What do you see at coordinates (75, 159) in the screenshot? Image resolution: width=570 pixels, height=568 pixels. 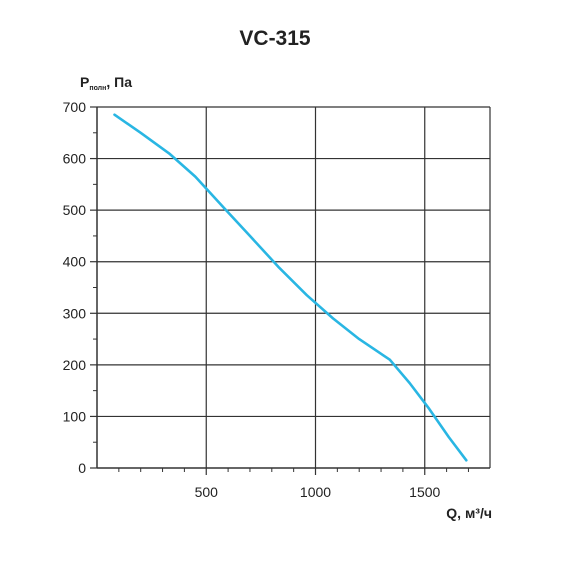 I see `y-tick-label: 600` at bounding box center [75, 159].